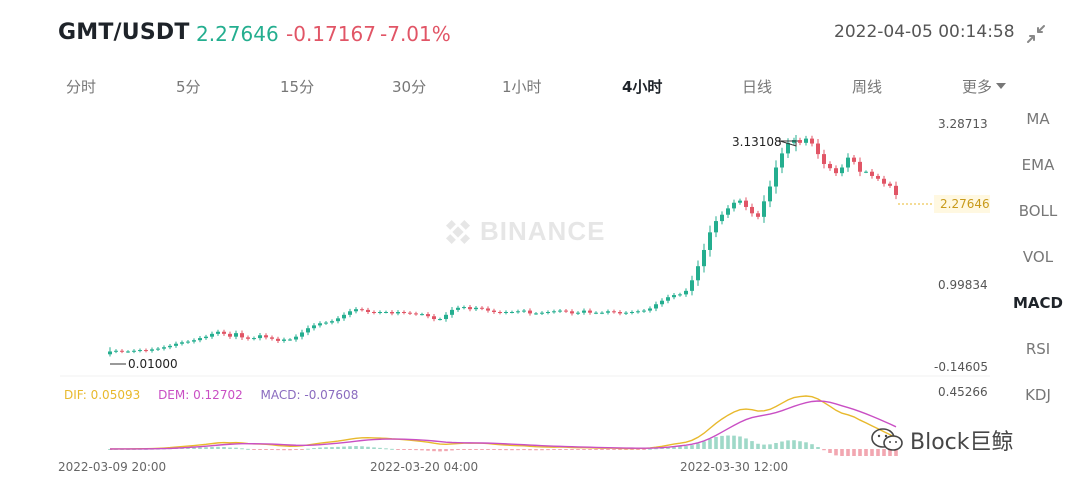 This screenshot has width=1080, height=491. What do you see at coordinates (977, 87) in the screenshot?
I see `tab-more-label: 更多` at bounding box center [977, 87].